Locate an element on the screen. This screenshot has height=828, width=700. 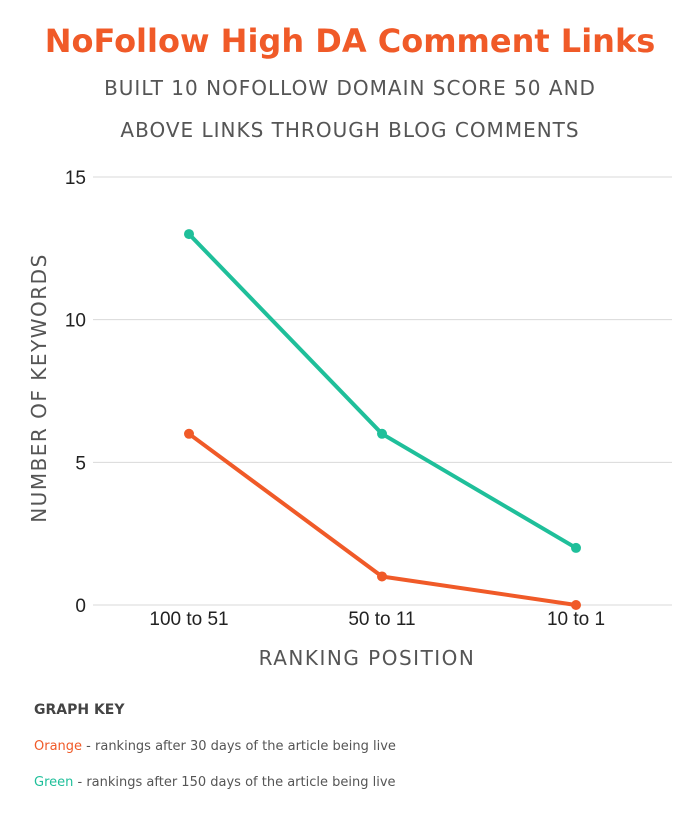
chart-title: NoFollow High DA Comment Links is located at coordinates (350, 41).